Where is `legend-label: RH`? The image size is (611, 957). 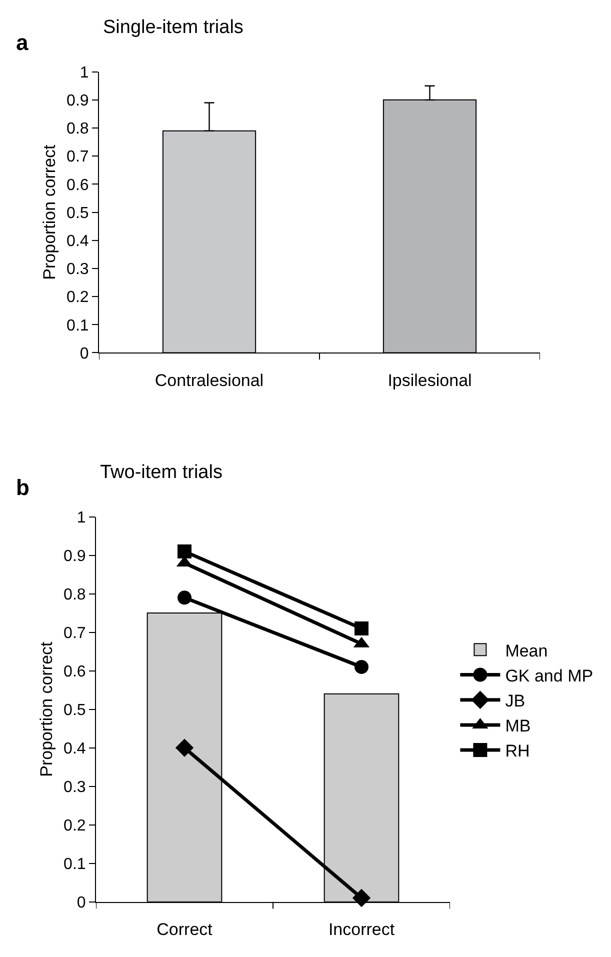 legend-label: RH is located at coordinates (517, 751).